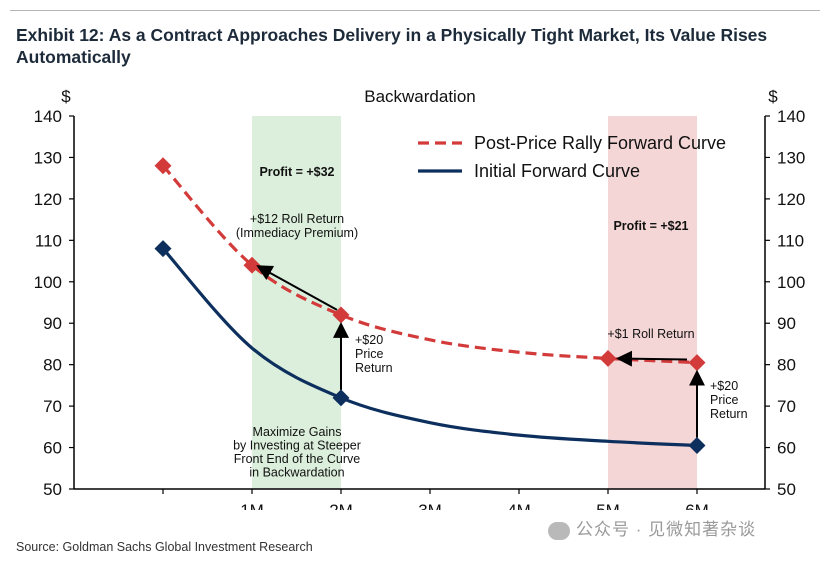  Describe the element at coordinates (650, 226) in the screenshot. I see `band-label-profit-21: Profit = +$21` at that location.